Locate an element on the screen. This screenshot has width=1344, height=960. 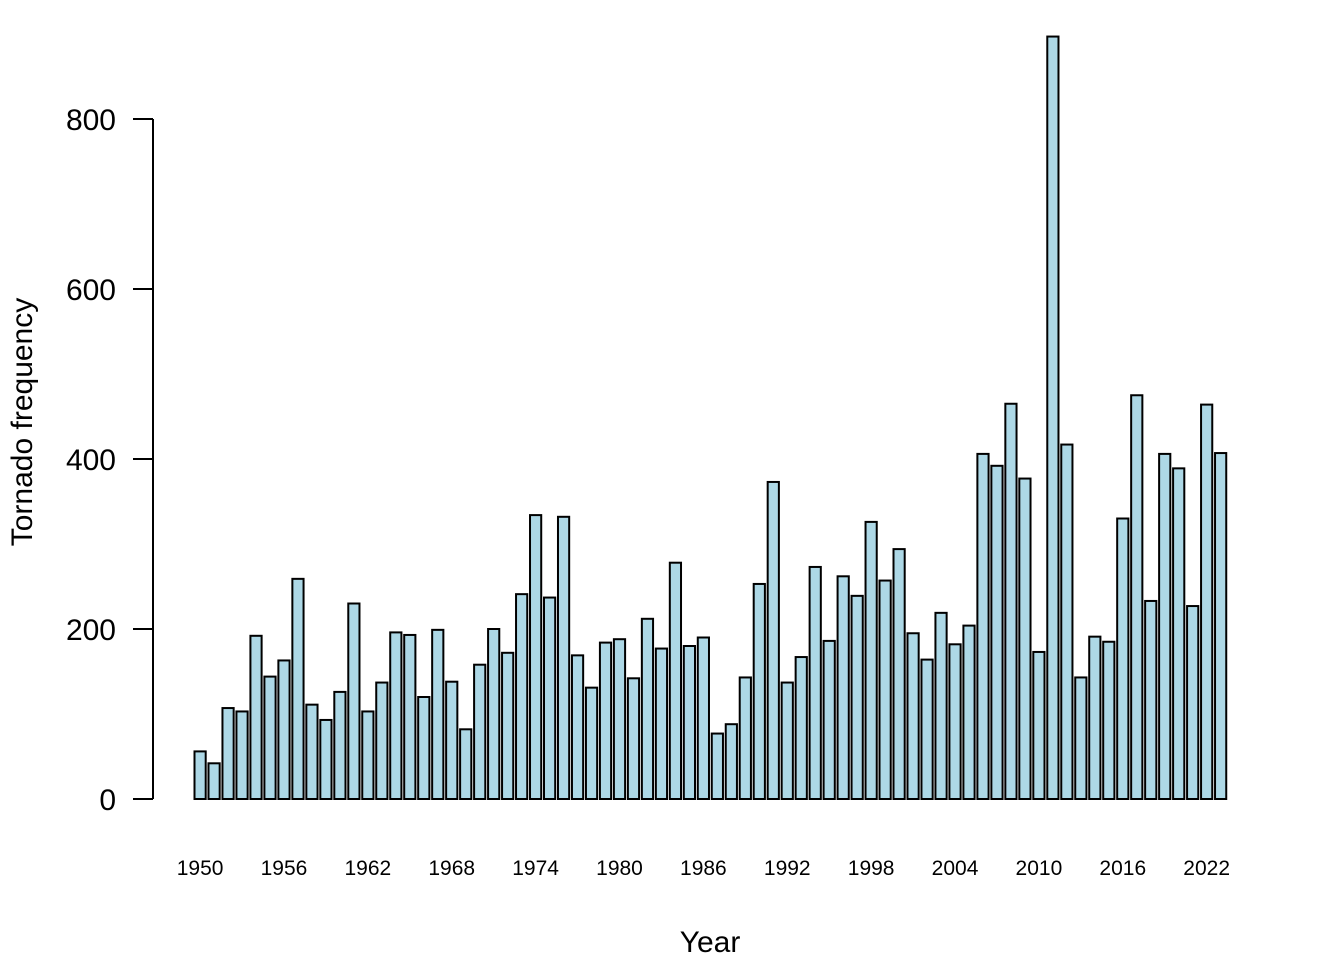
bar-2005 is located at coordinates (969, 712).